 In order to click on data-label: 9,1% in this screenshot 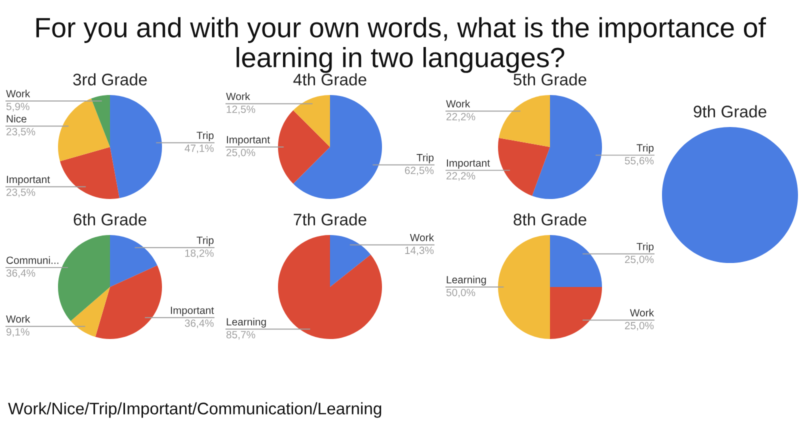, I will do `click(18, 332)`.